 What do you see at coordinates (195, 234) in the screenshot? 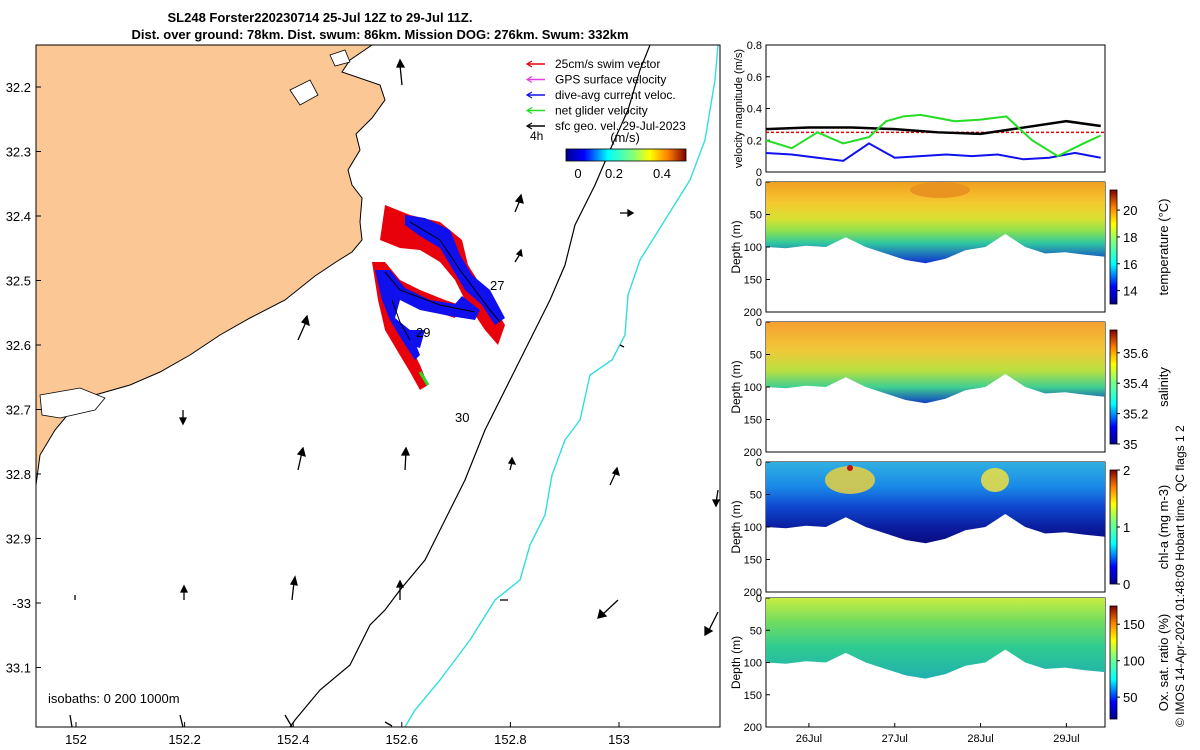
I see `estuary-lakes` at bounding box center [195, 234].